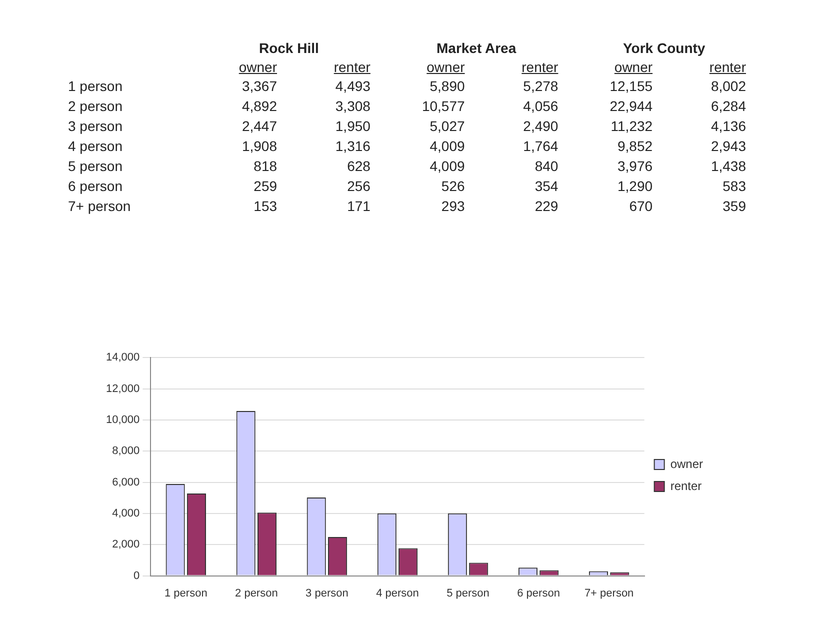  What do you see at coordinates (429, 86) in the screenshot?
I see `data-label: 5,890` at bounding box center [429, 86].